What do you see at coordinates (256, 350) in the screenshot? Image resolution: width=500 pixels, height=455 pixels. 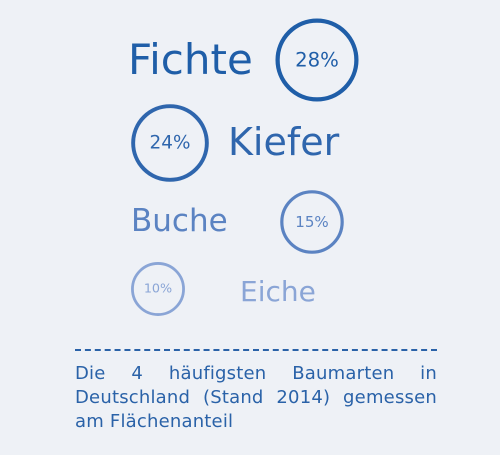 I see `dashed-divider` at bounding box center [256, 350].